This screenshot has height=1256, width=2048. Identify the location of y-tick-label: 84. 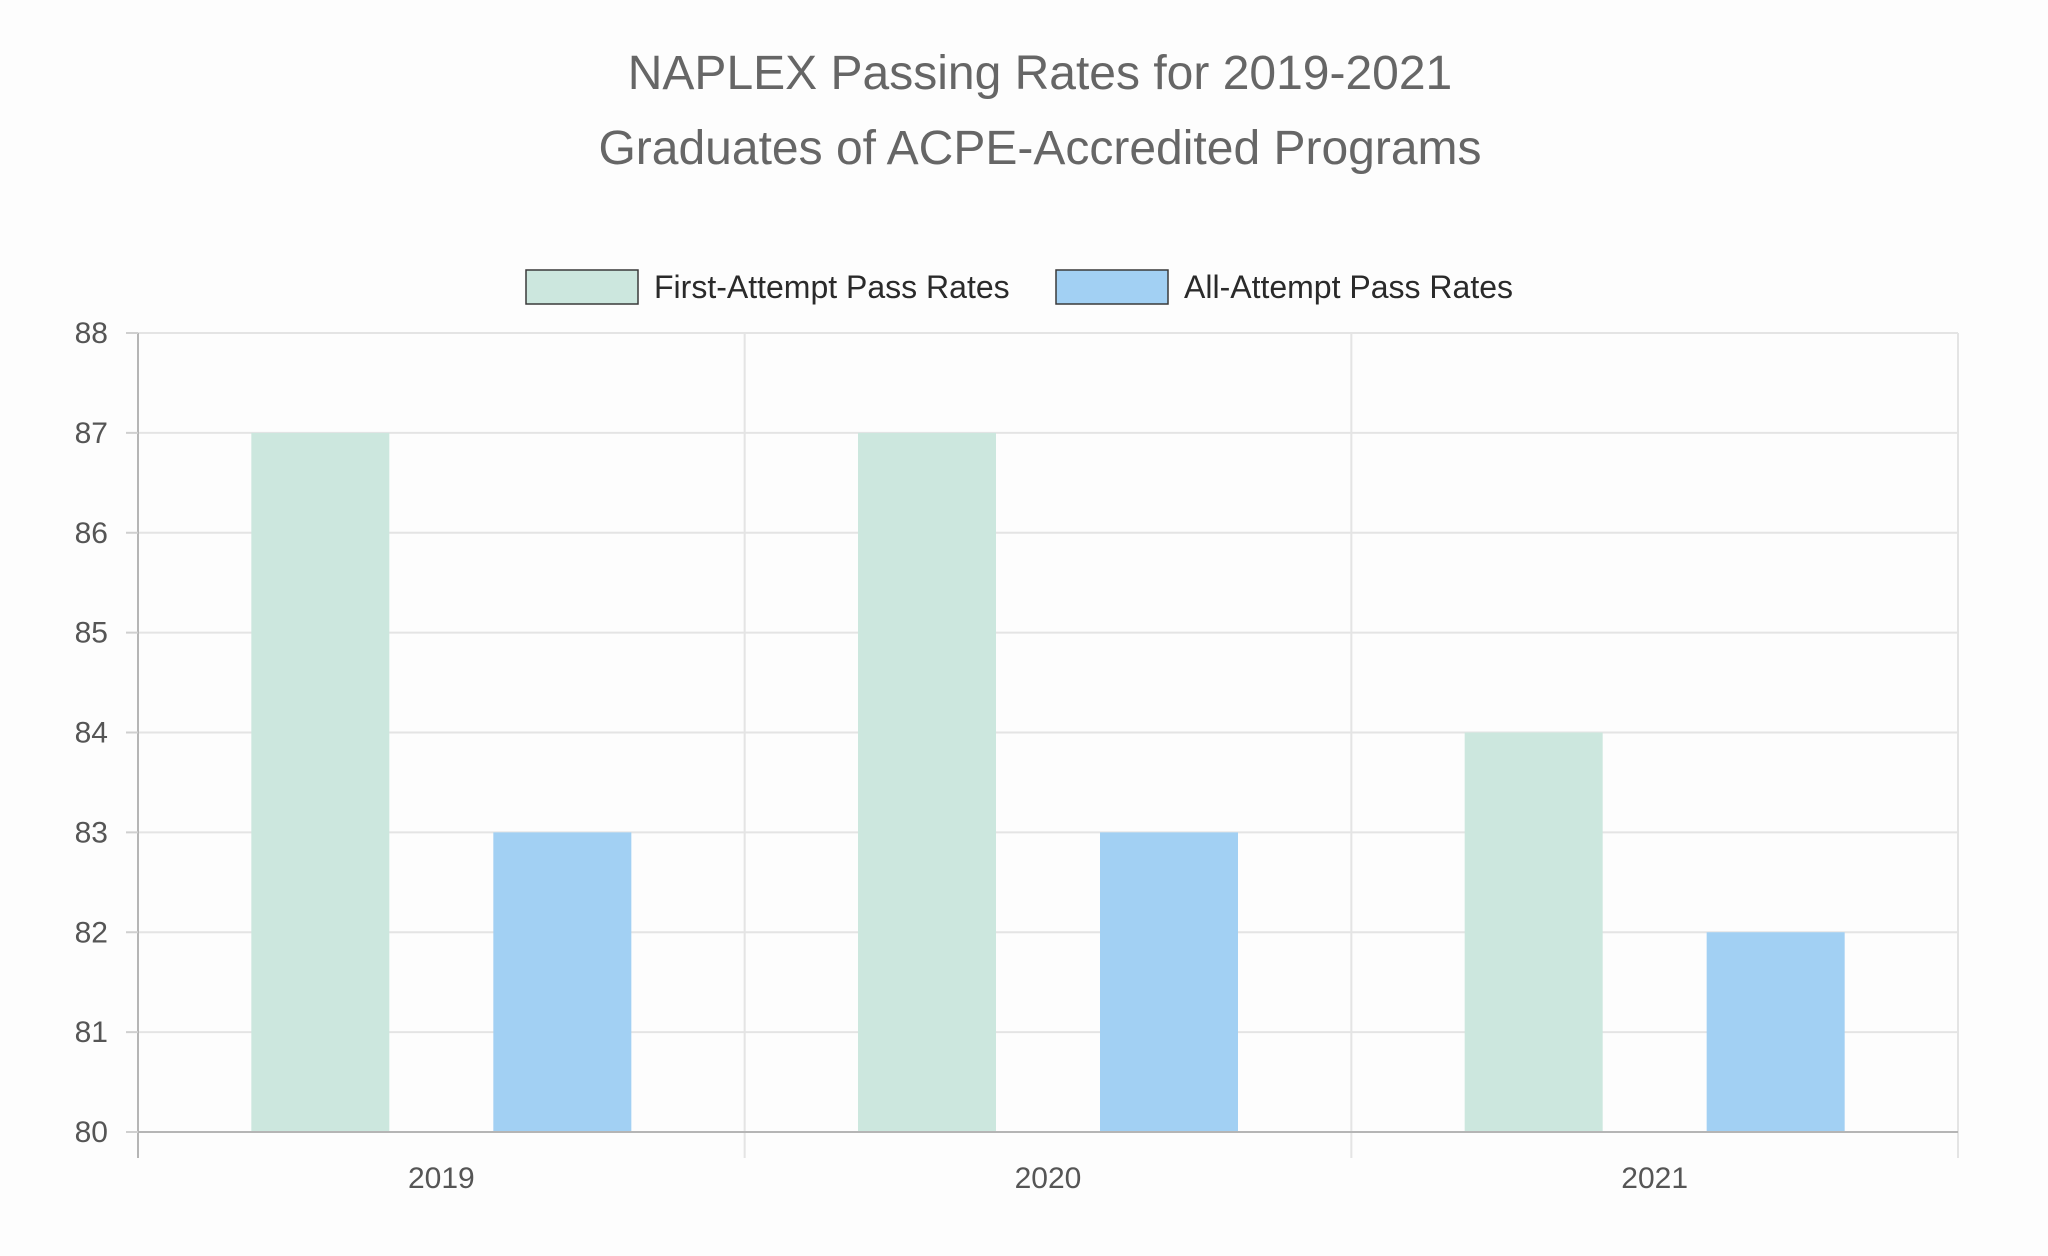
(91, 733).